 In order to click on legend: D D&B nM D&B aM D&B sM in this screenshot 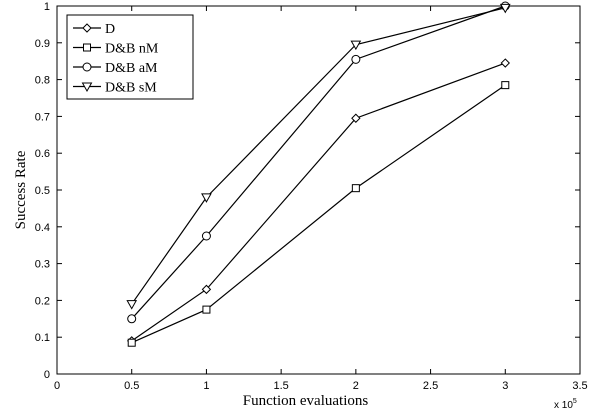, I will do `click(130, 57)`.